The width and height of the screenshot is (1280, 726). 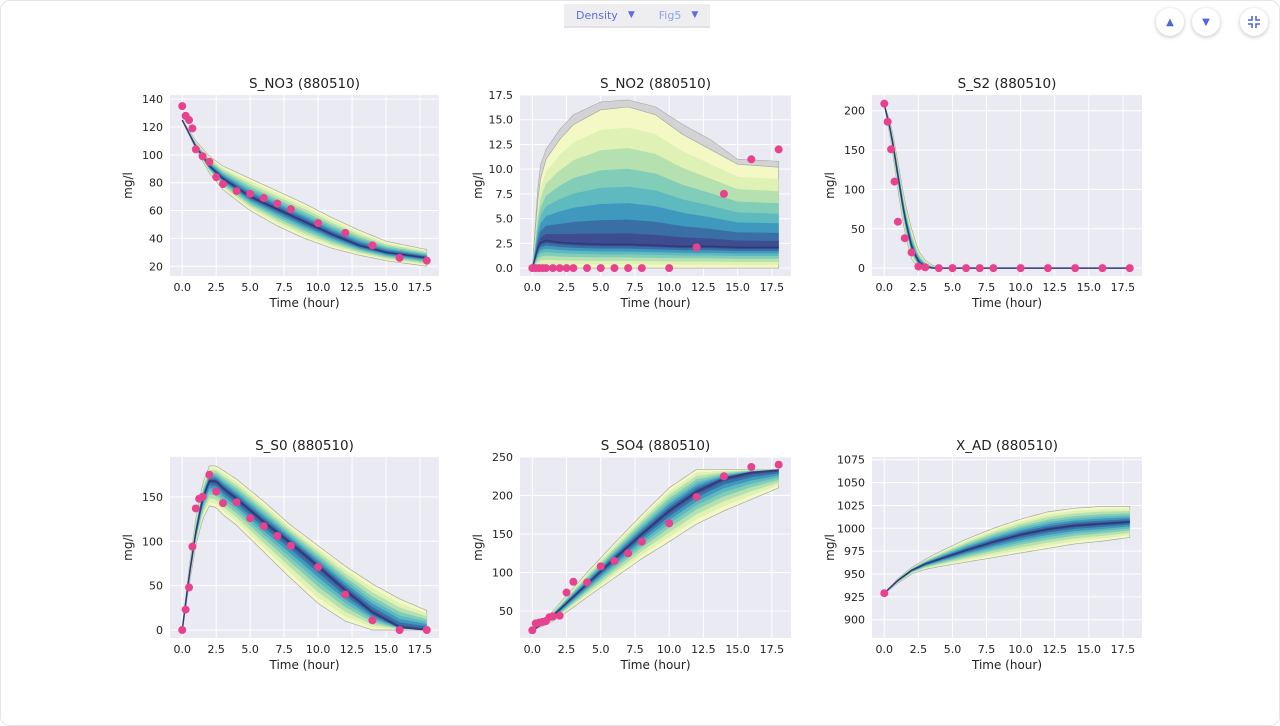 I want to click on y-tick-label: 1000, so click(x=851, y=528).